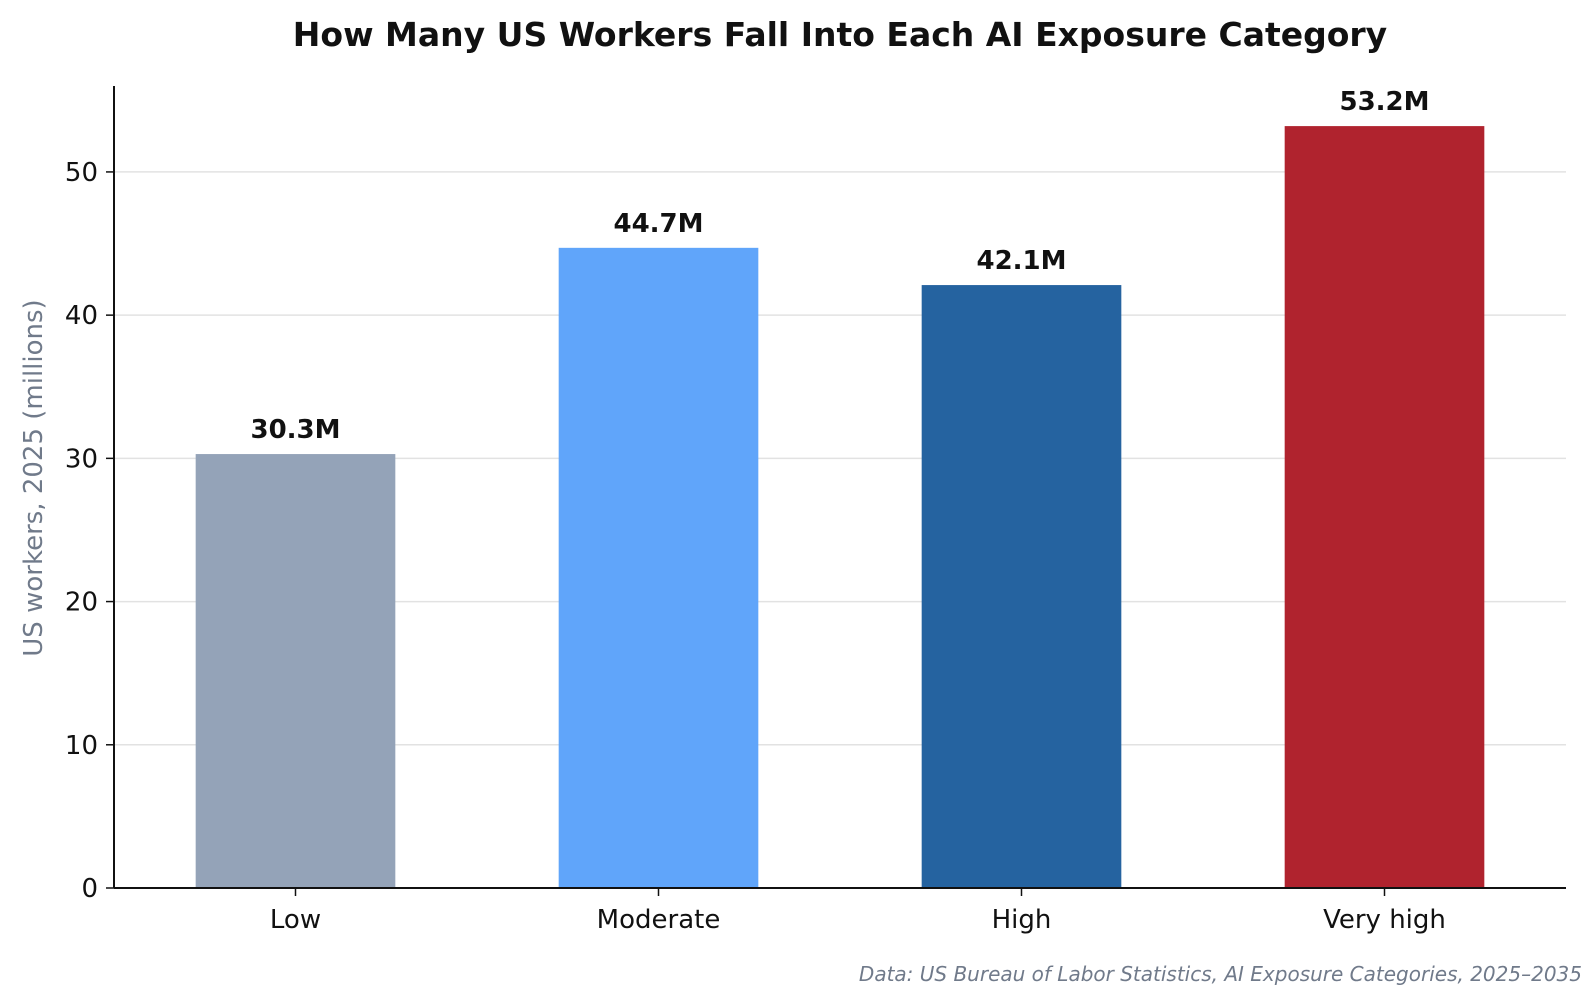  Describe the element at coordinates (81, 459) in the screenshot. I see `y-tick-label: 30` at that location.